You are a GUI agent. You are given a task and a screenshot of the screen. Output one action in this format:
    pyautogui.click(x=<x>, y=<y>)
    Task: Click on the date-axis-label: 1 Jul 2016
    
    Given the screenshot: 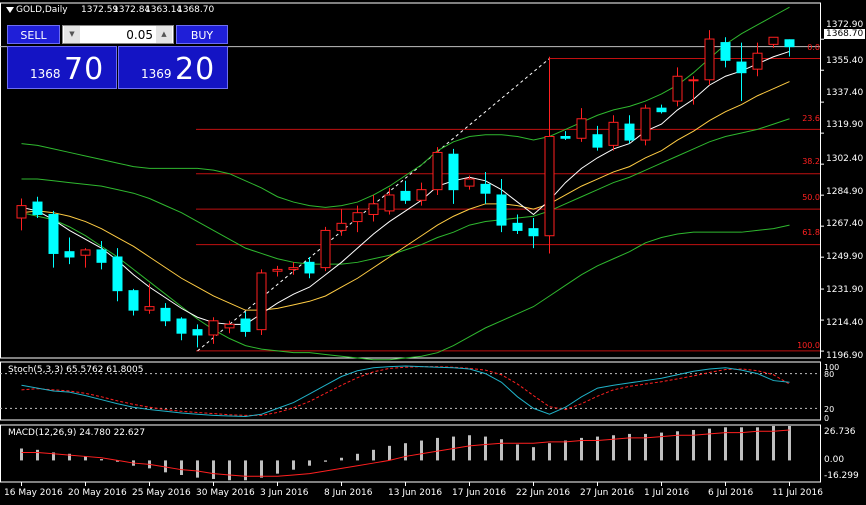 What is the action you would take?
    pyautogui.click(x=667, y=493)
    